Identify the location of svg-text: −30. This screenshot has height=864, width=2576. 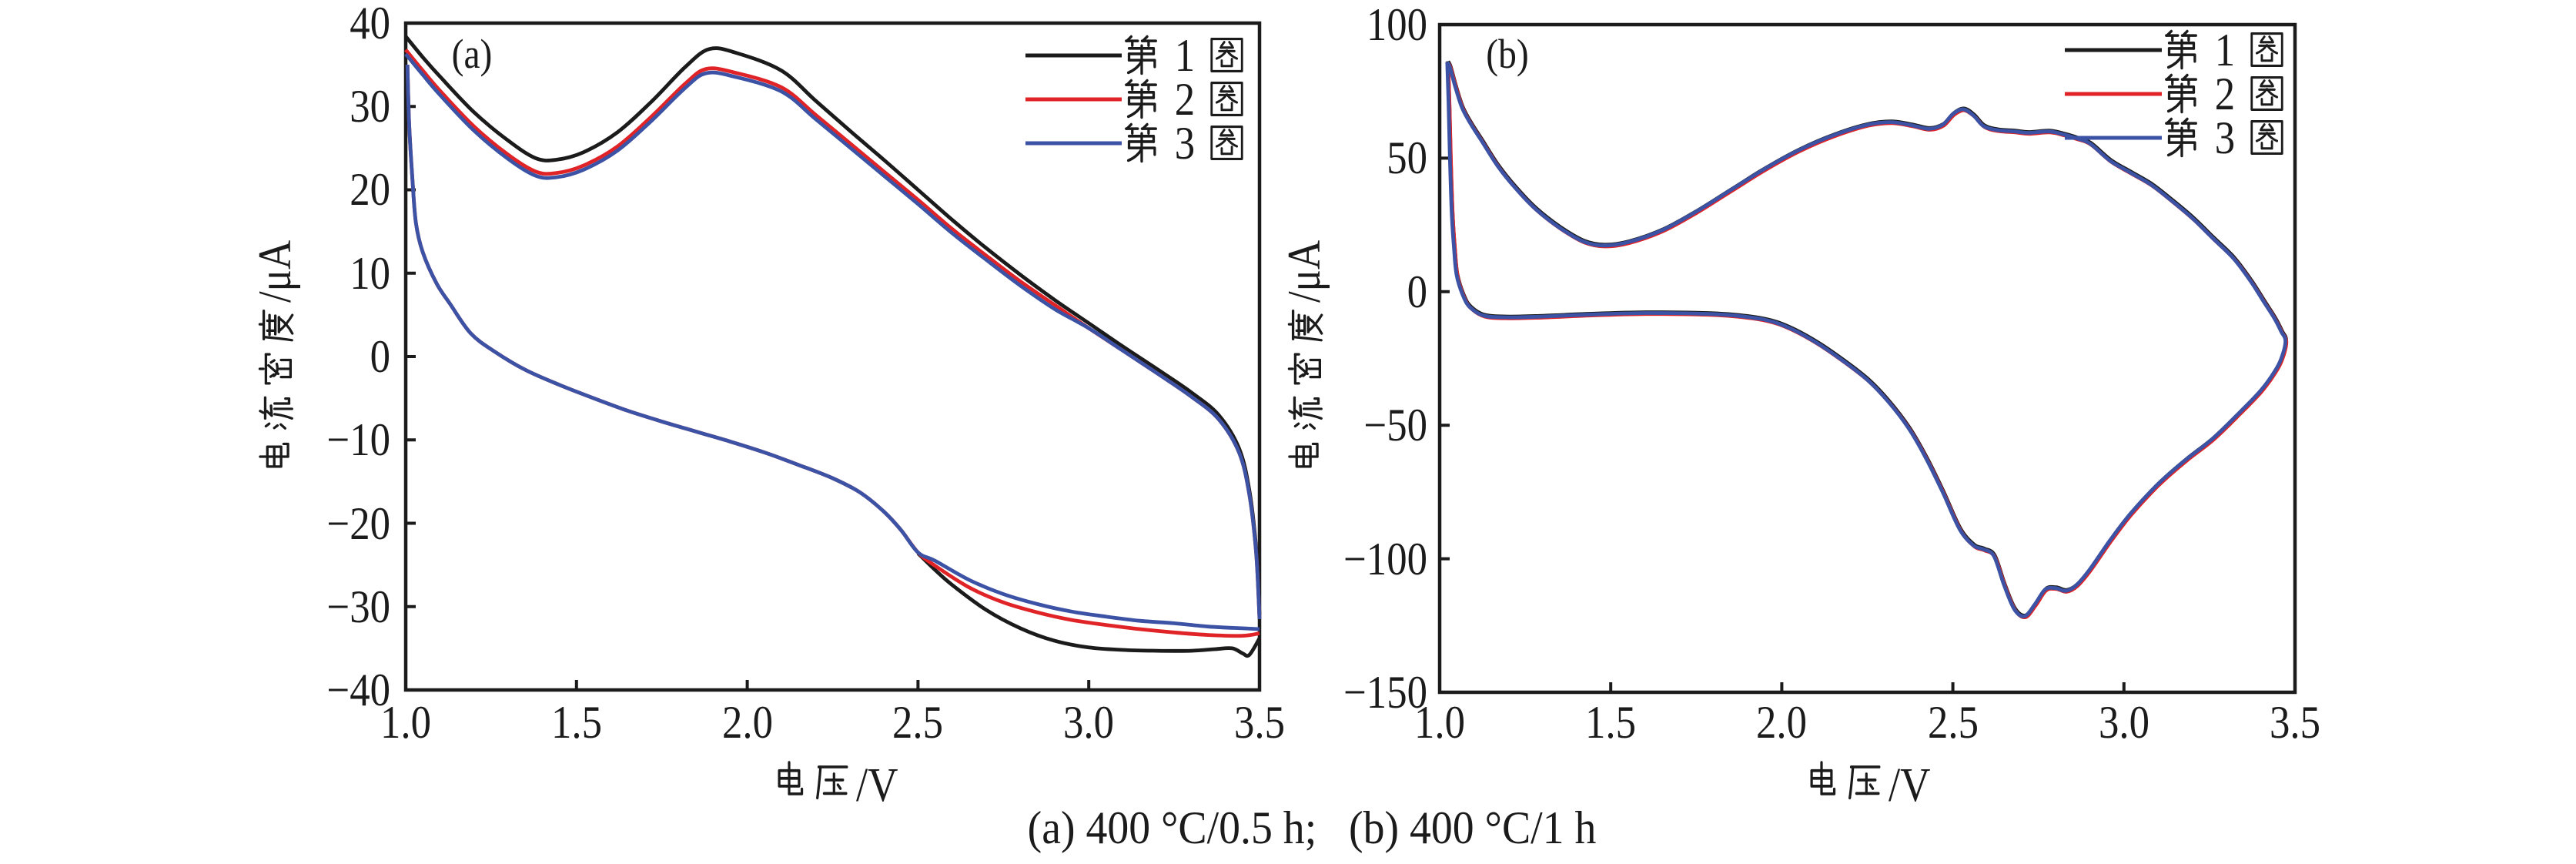
(358, 607).